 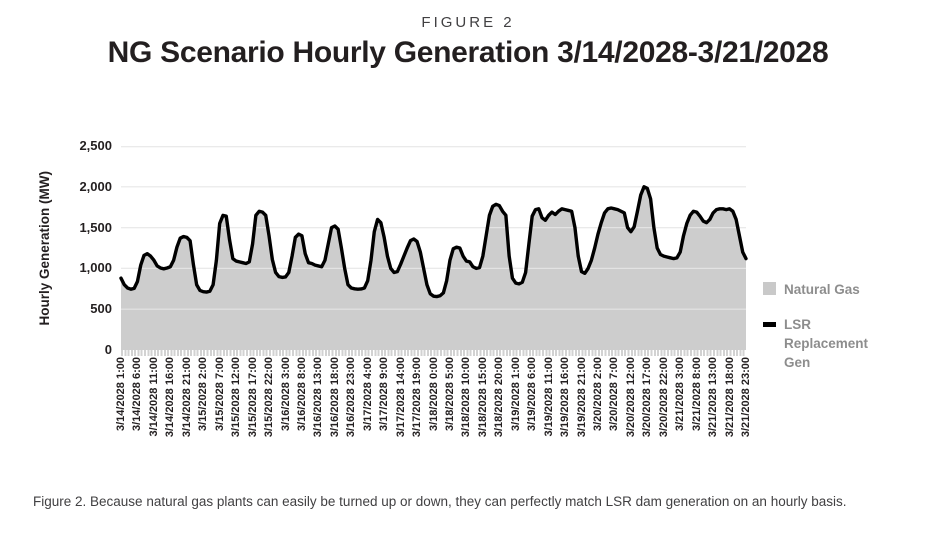 I want to click on x-tick-label-text: 3/21/2028 3:00, so click(x=680, y=394).